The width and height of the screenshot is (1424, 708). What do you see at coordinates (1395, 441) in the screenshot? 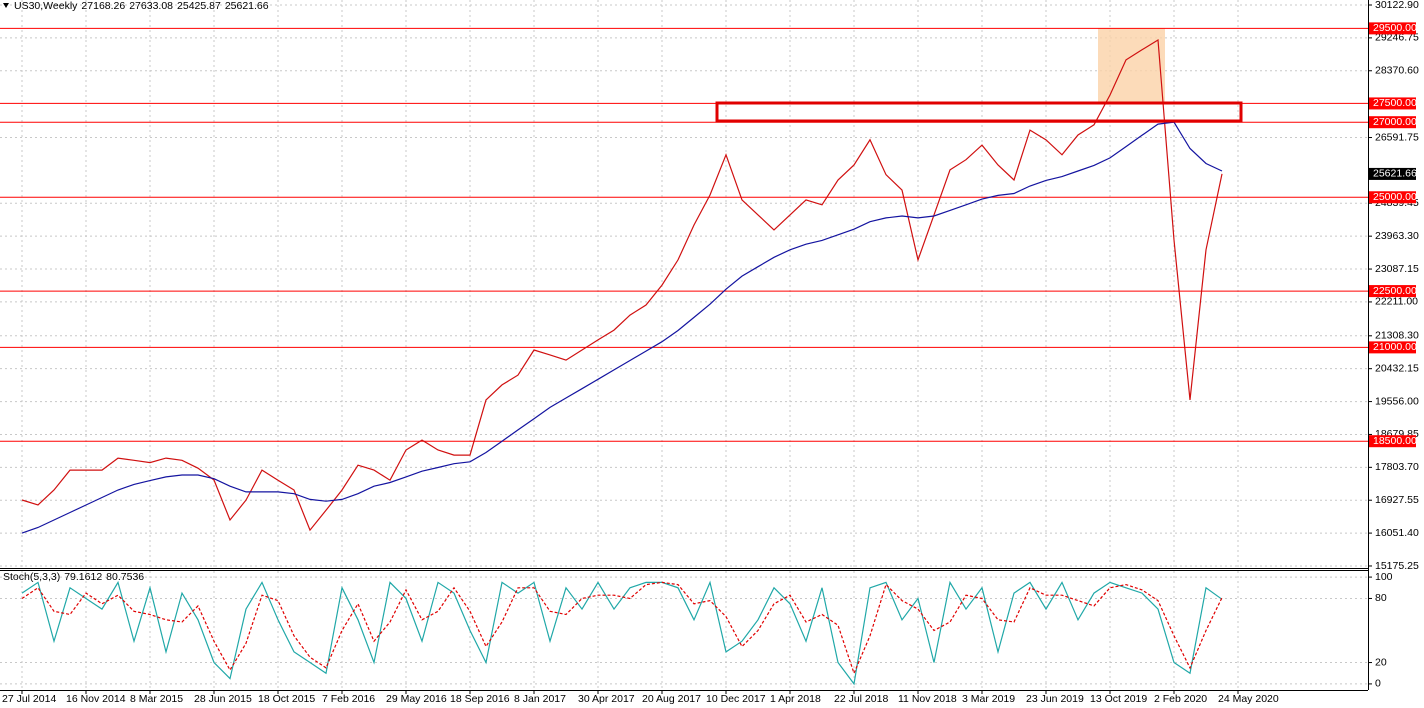
I see `level-label: 18500.00` at bounding box center [1395, 441].